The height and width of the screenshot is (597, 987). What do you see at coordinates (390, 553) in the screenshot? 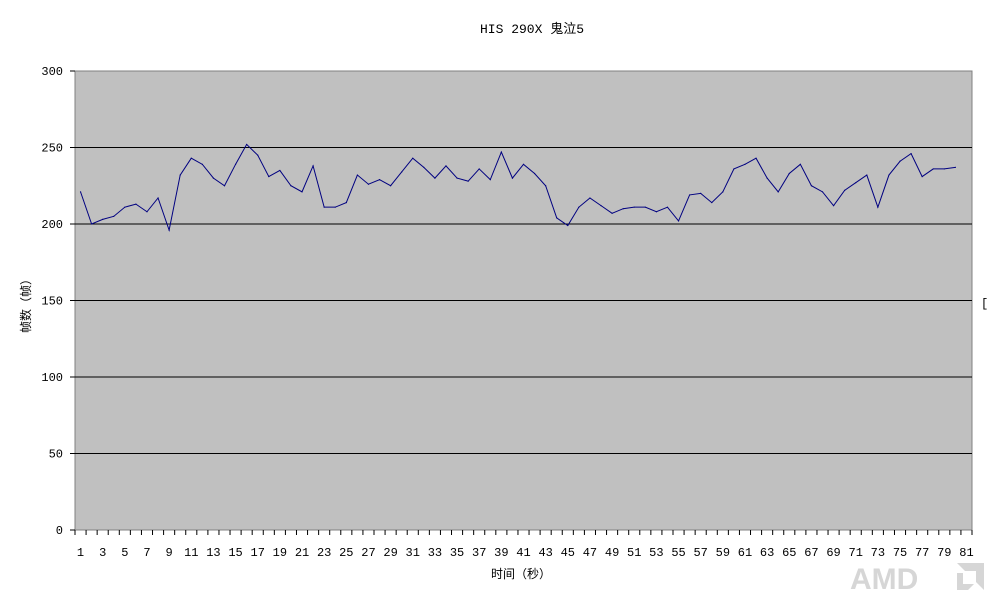
I see `x-tick-label: 29` at bounding box center [390, 553].